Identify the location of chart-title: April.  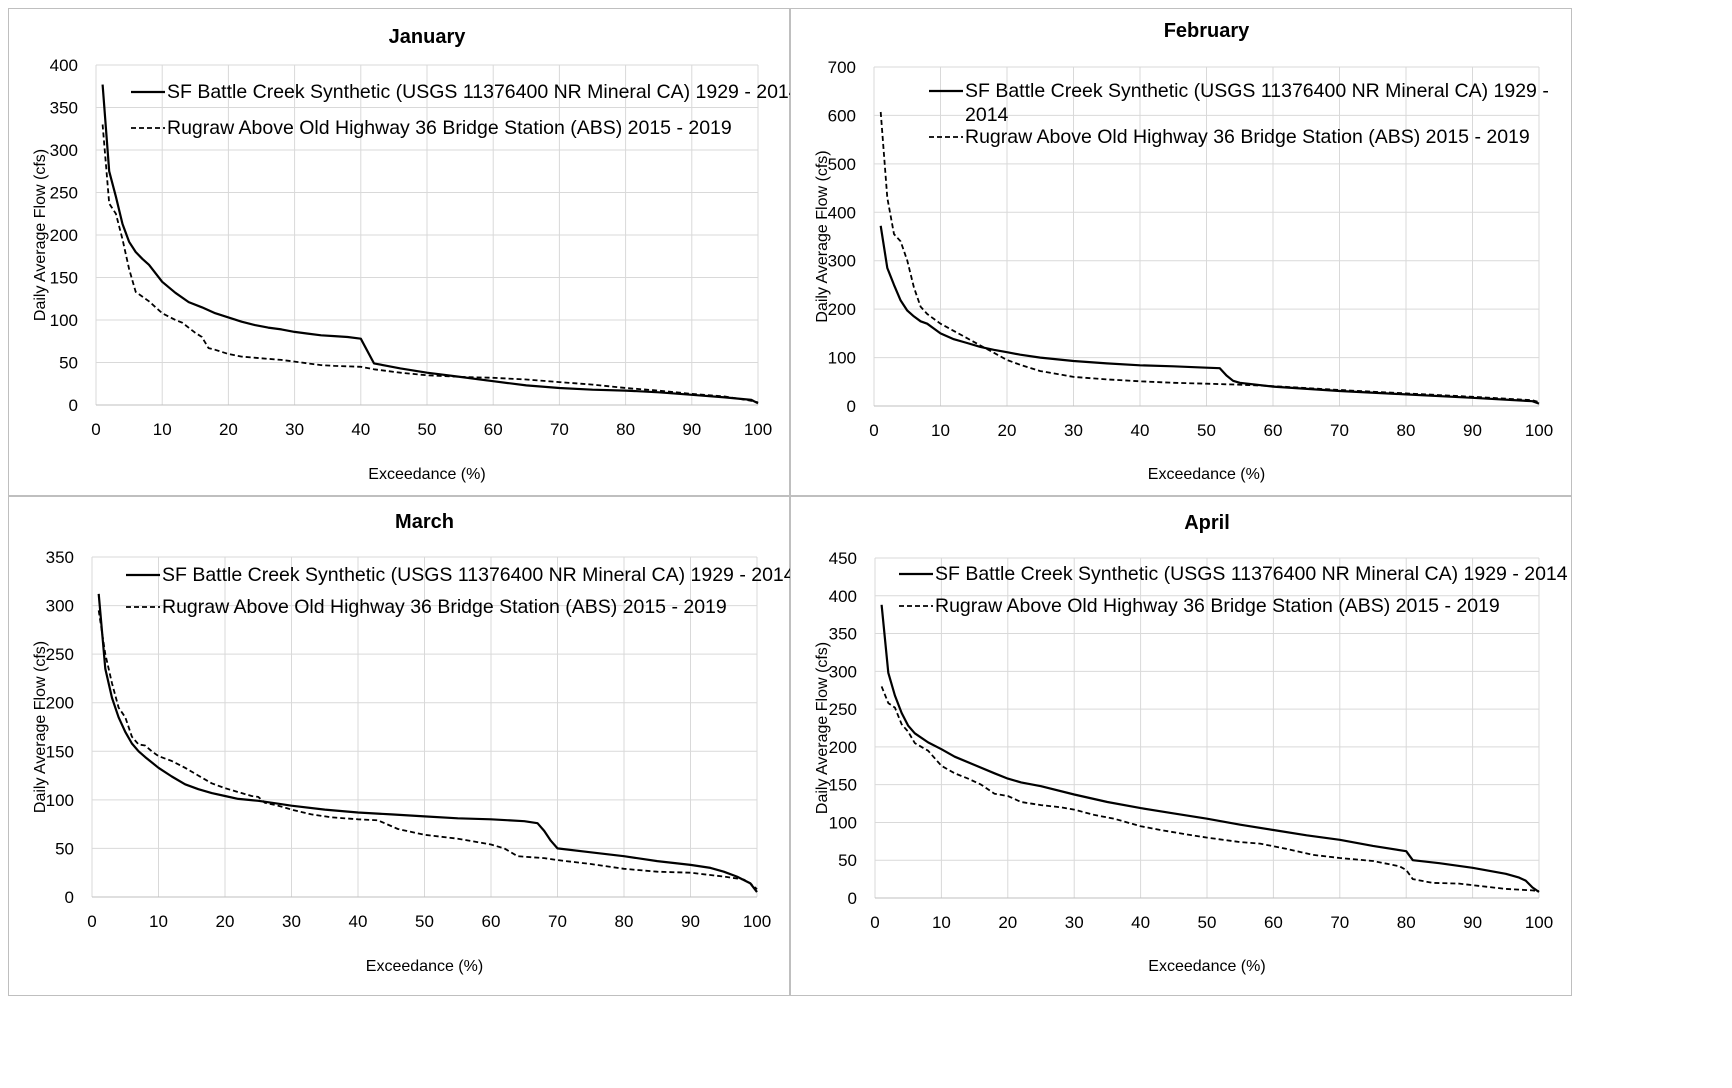
(1207, 523).